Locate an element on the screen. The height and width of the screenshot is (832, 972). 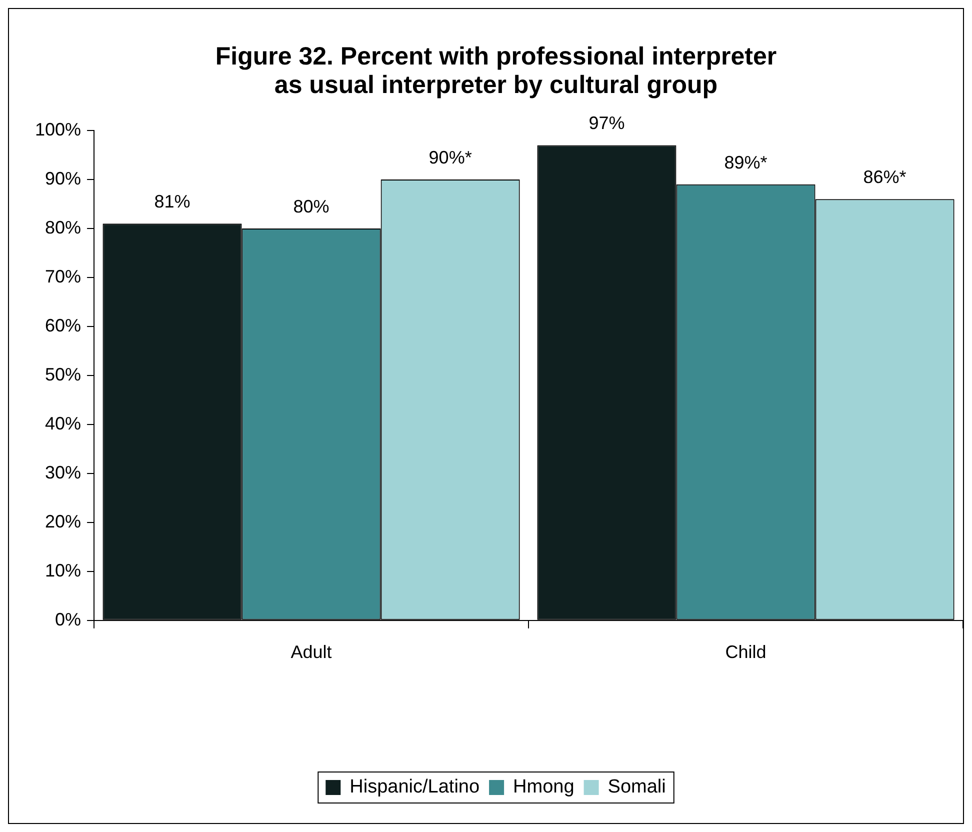
legend-label: Hmong is located at coordinates (543, 787).